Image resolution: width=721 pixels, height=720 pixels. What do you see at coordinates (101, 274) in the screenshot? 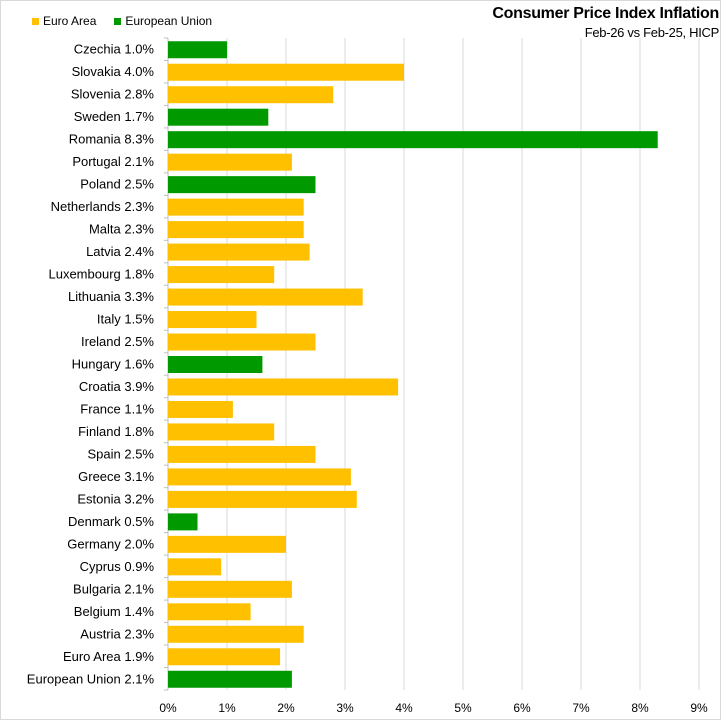
I see `category-label: Luxembourg 1.8%` at bounding box center [101, 274].